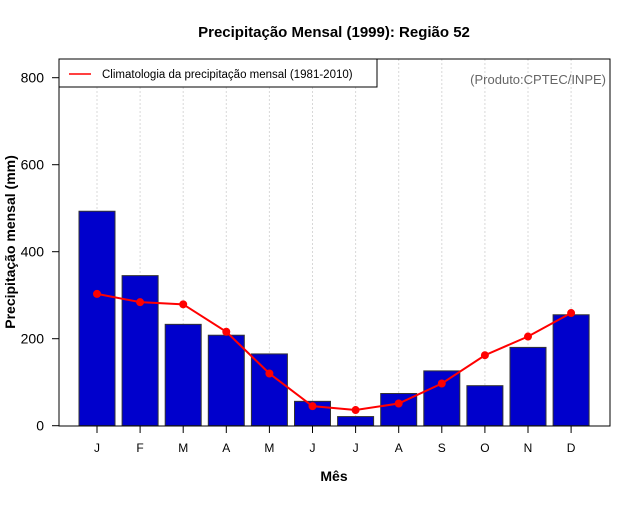  I want to click on legend-box, so click(218, 73).